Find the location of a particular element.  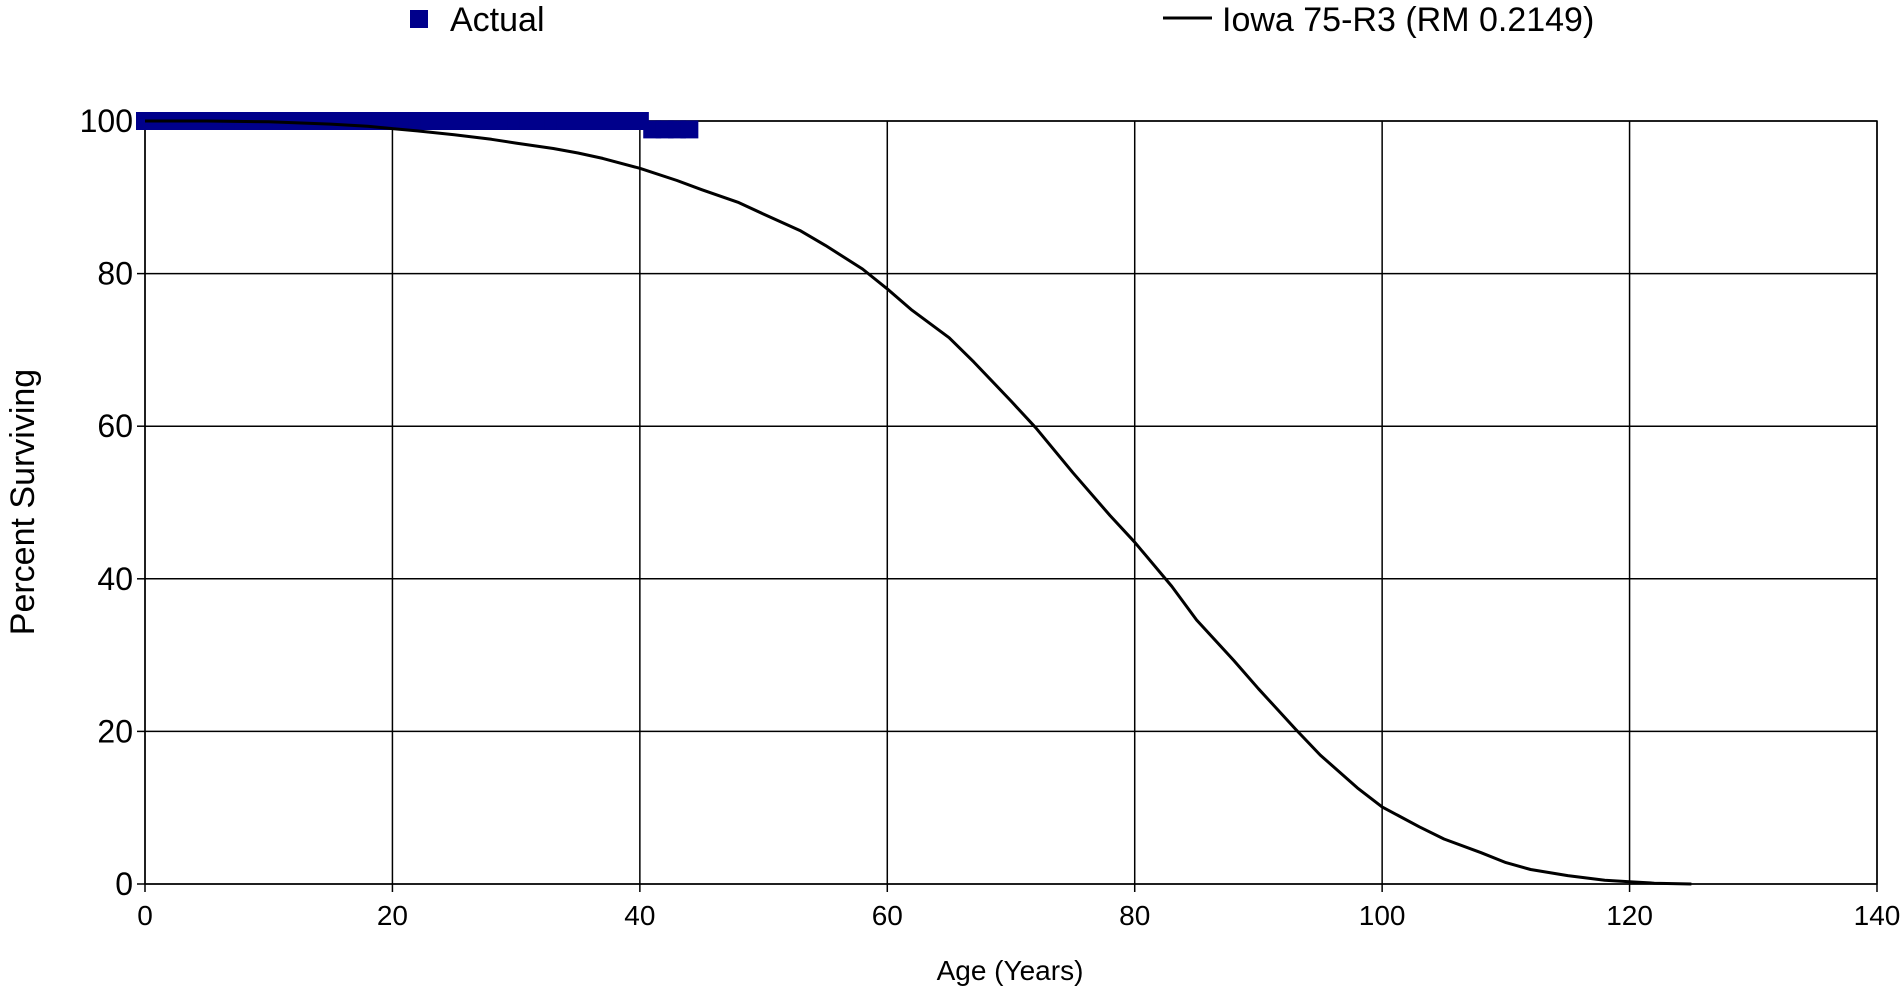

x-tick-label: 40 is located at coordinates (639, 915).